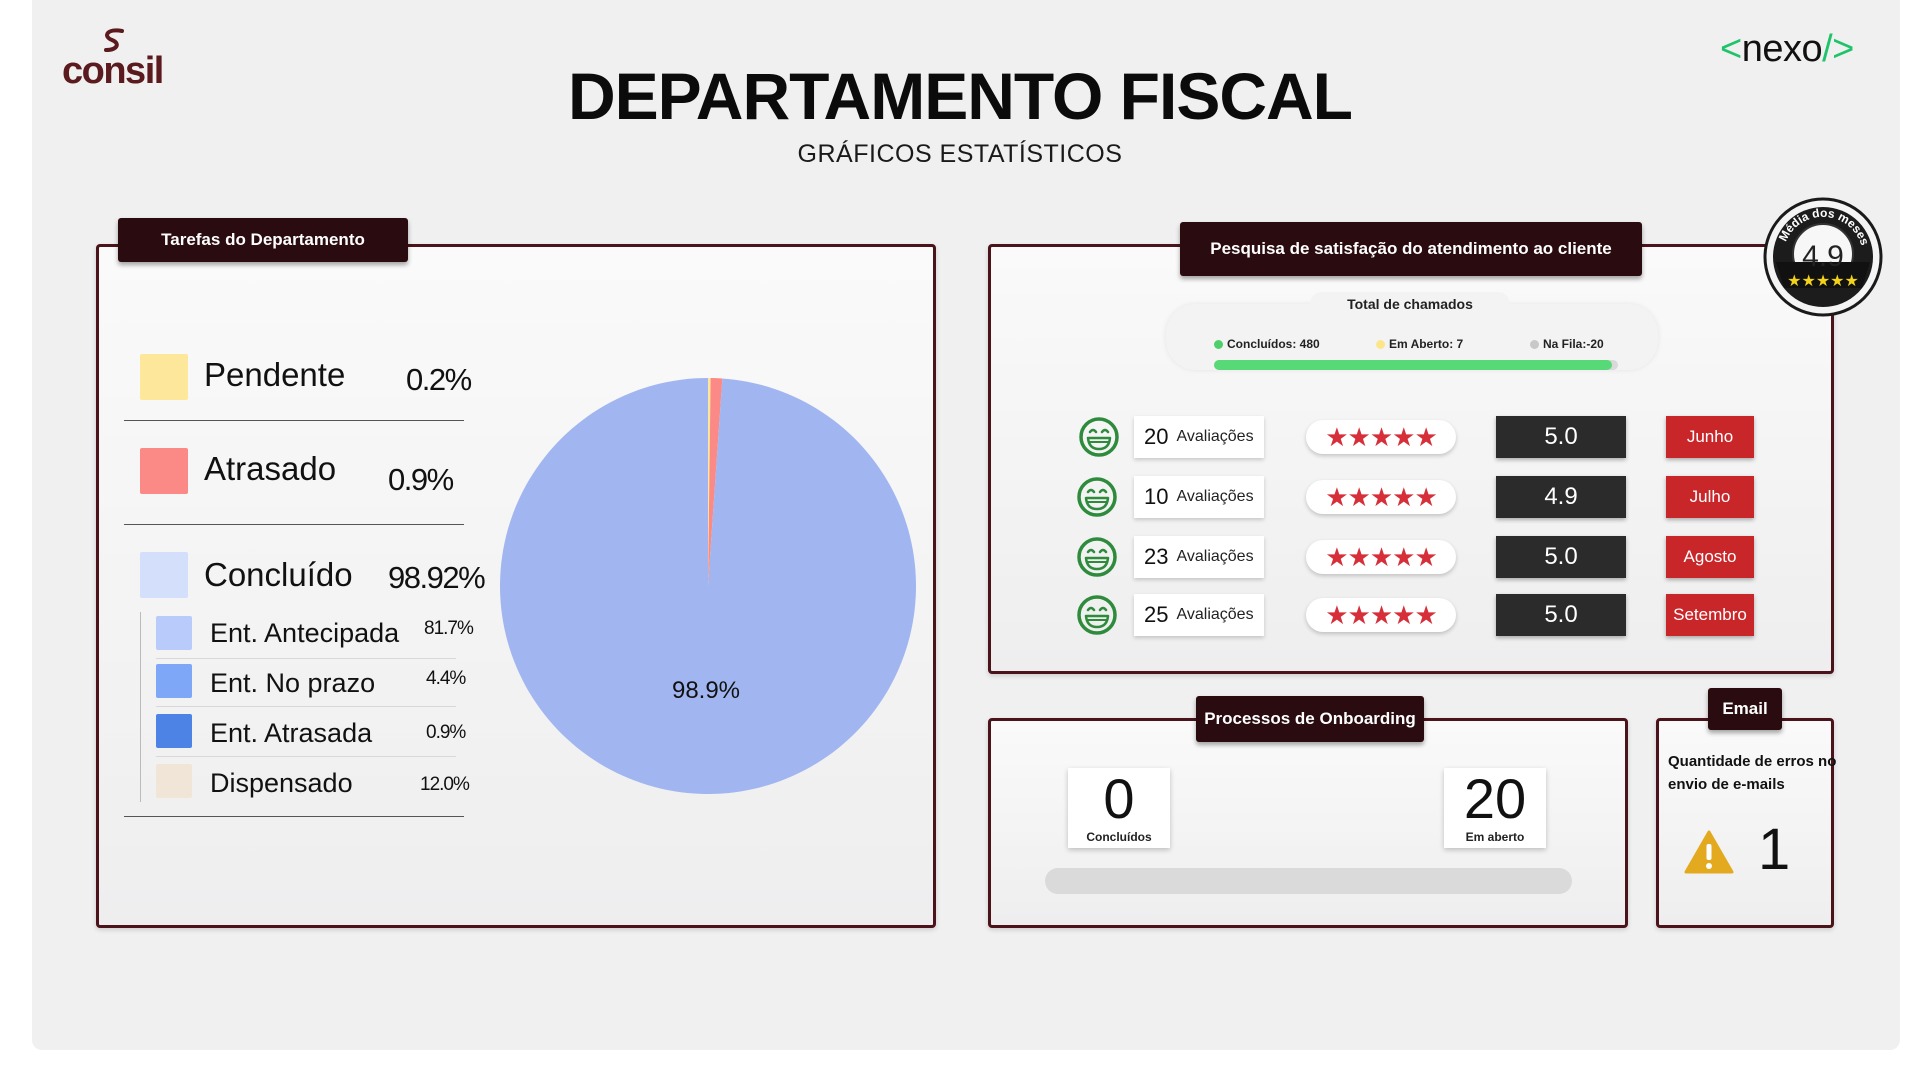  Describe the element at coordinates (164, 471) in the screenshot. I see `legend-swatch-atrasado` at that location.